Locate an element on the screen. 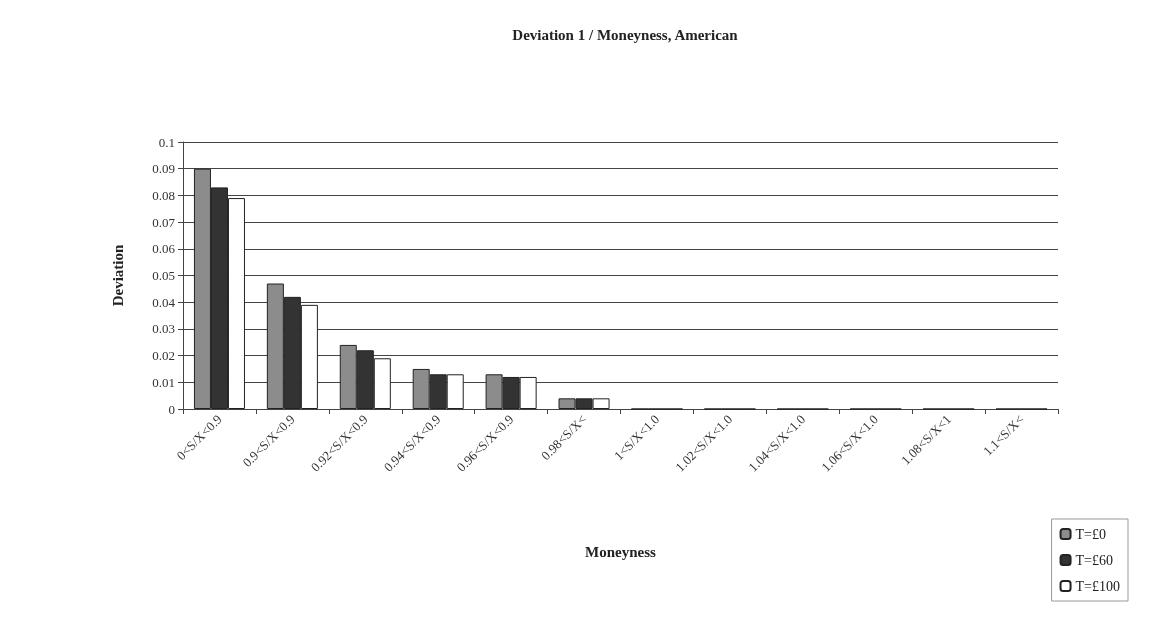 The height and width of the screenshot is (639, 1173). legend-label: T=£60 is located at coordinates (1094, 560).